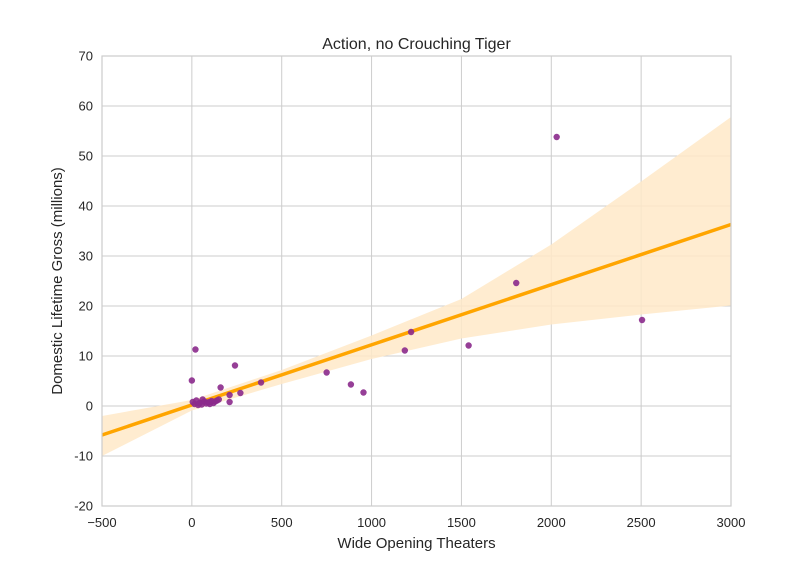 The image size is (812, 562). I want to click on y-tick-labels: -20 -10 0 10 20 30 40 50 60 70, so click(83, 281).